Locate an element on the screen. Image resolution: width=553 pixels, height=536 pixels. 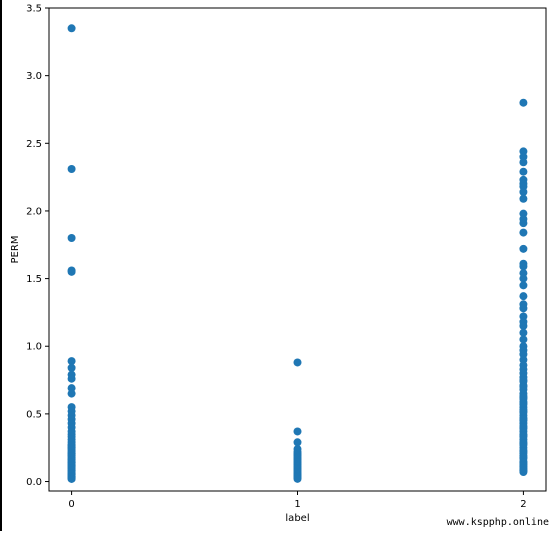
y-tick-label: 1.0 is located at coordinates (34, 347).